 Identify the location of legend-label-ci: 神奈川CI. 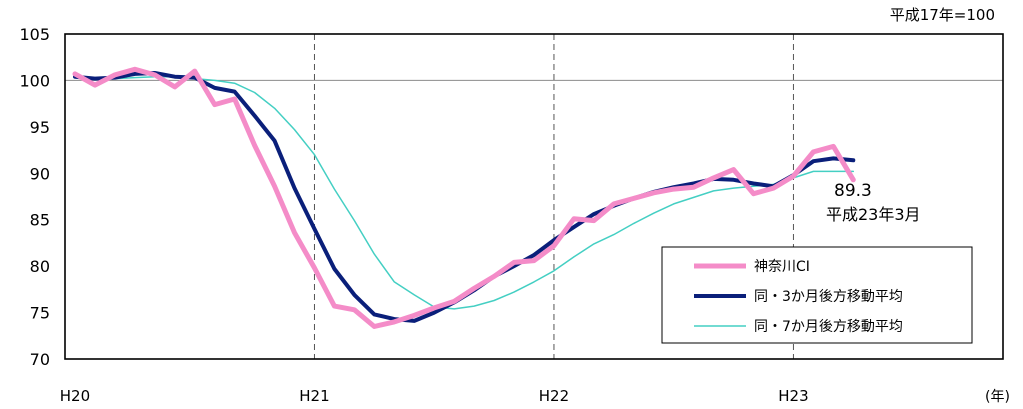
(782, 267).